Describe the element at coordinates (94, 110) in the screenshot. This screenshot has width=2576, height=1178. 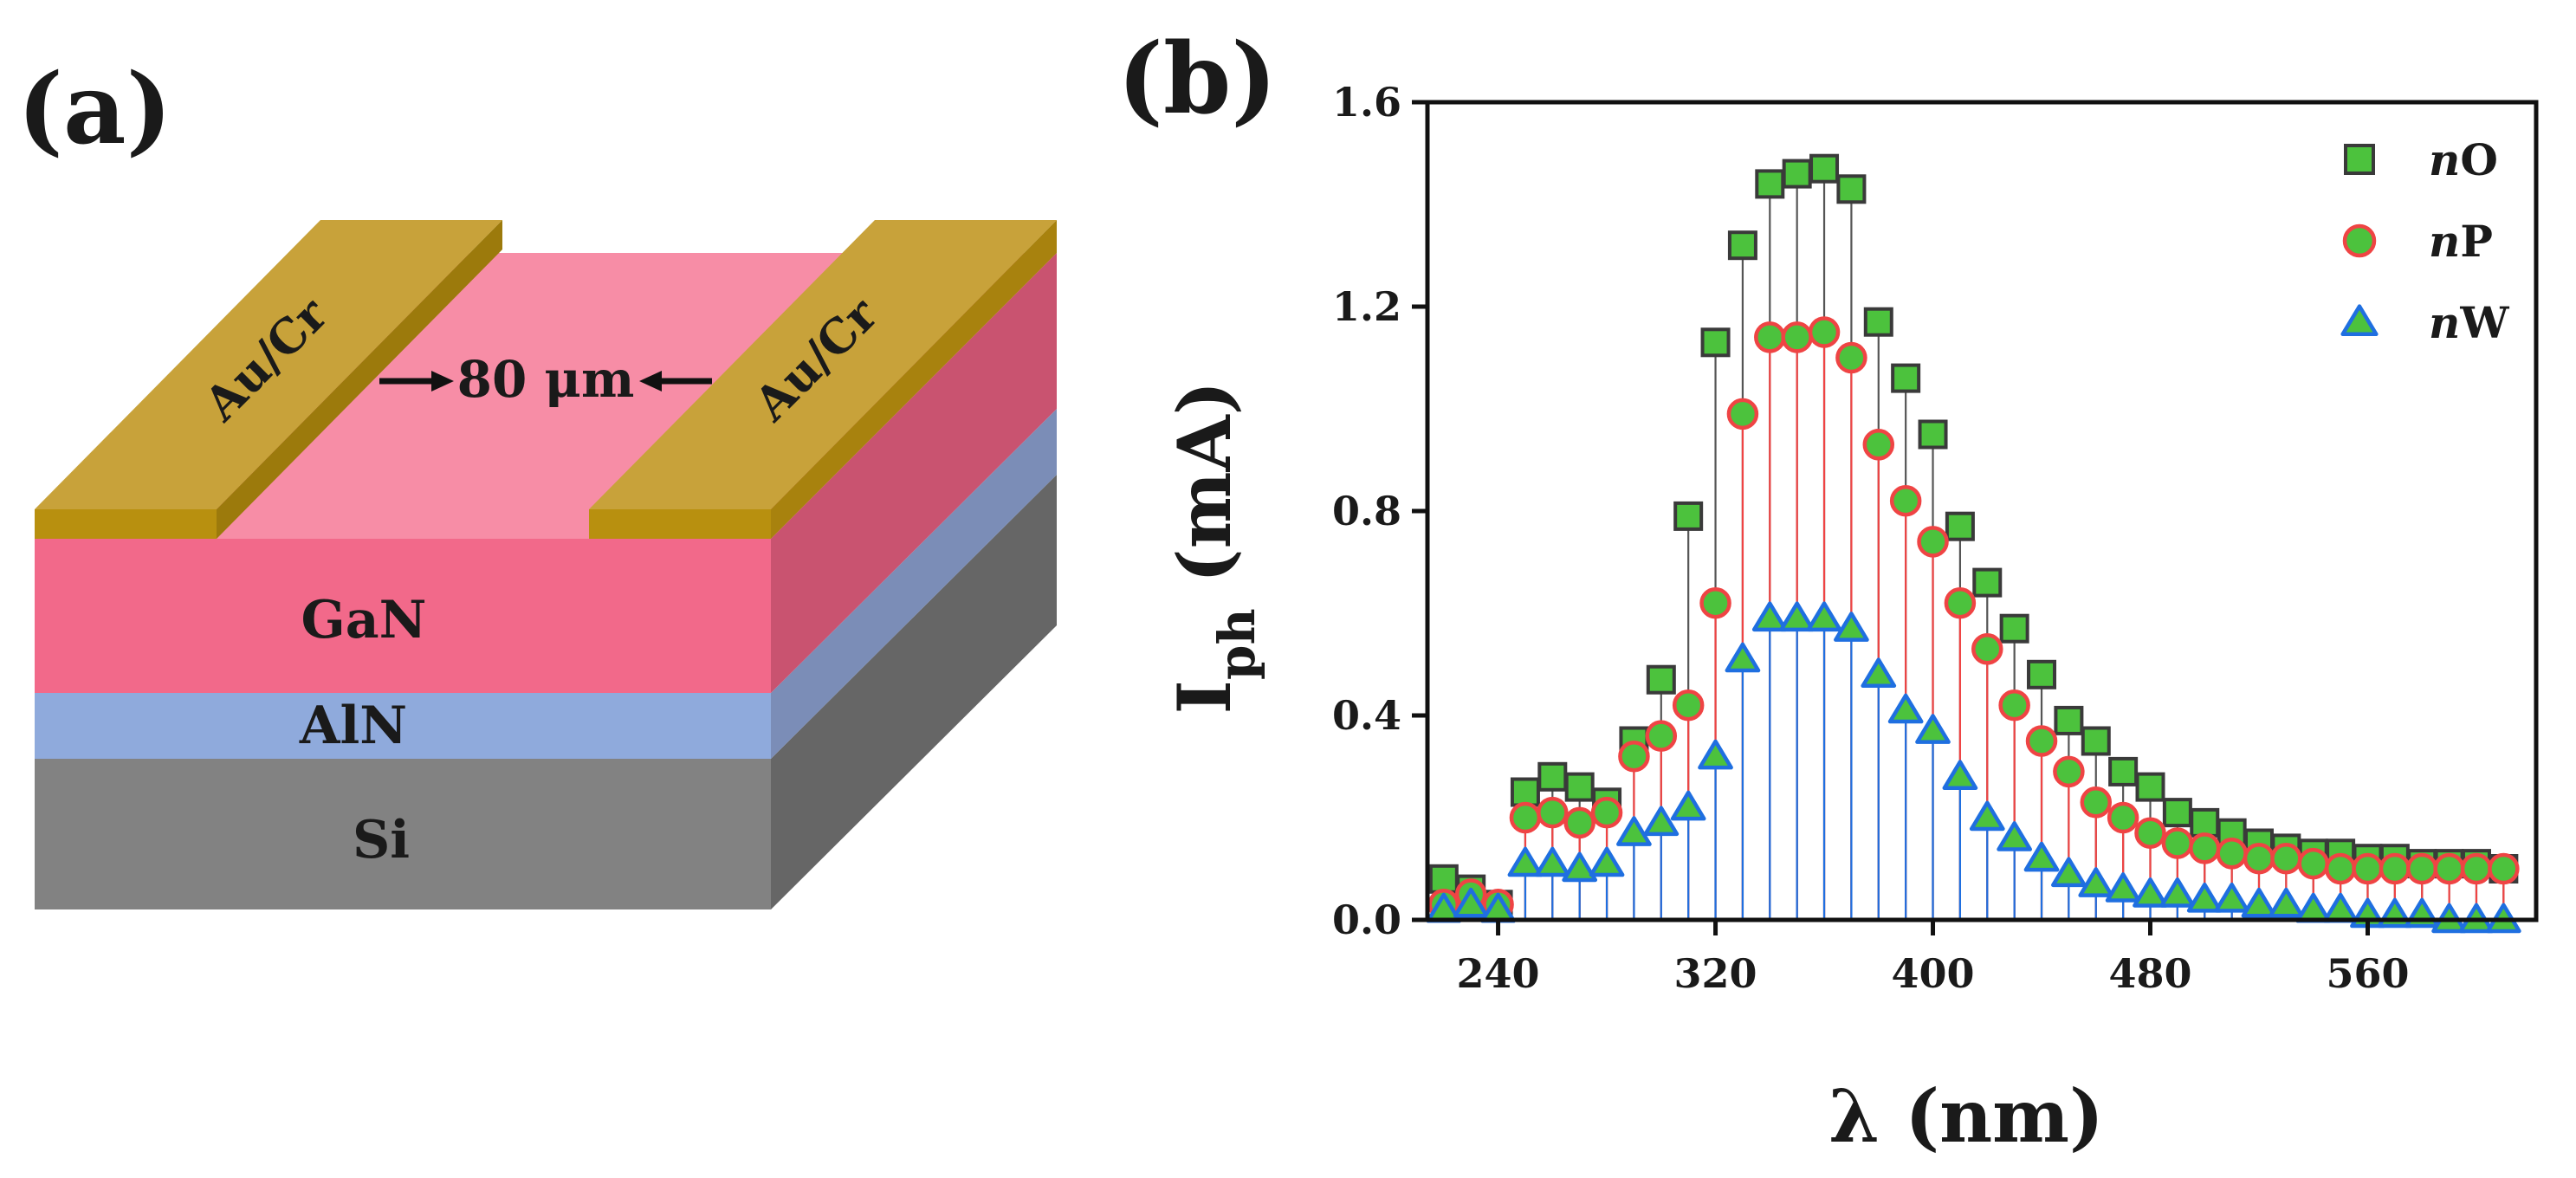
I see `panel-a-label: (a)` at that location.